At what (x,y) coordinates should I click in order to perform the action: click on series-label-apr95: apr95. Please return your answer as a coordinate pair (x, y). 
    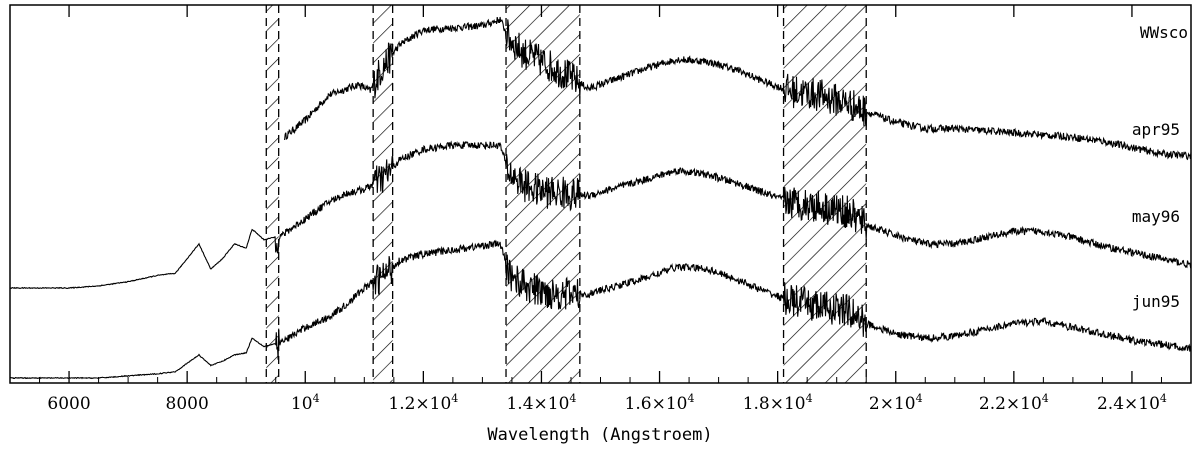
    Looking at the image, I should click on (1156, 129).